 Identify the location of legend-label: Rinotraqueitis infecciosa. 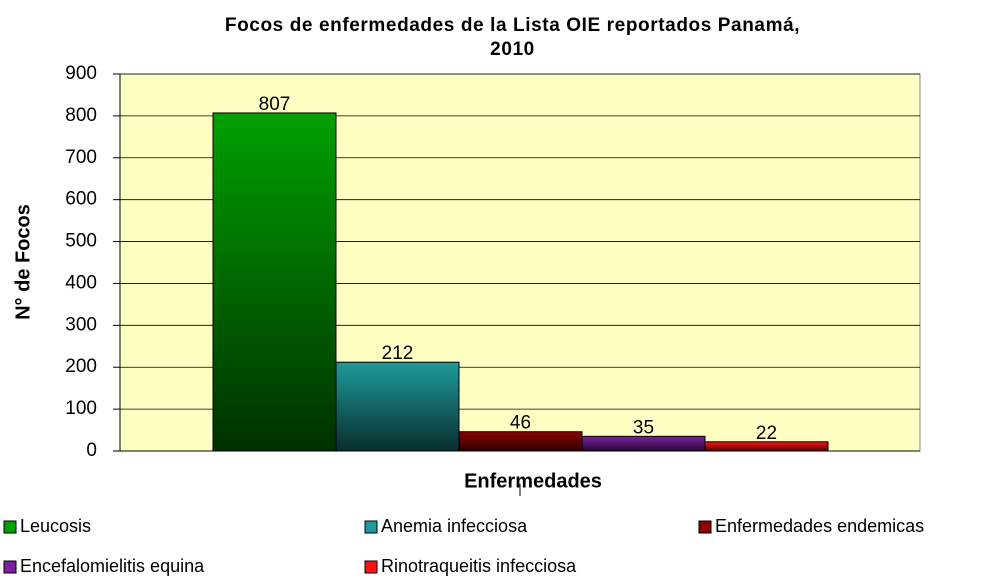
(479, 566).